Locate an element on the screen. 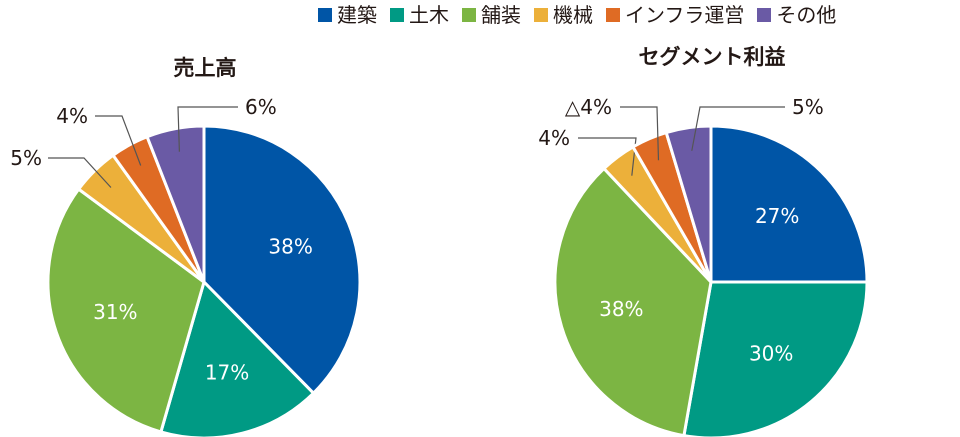 This screenshot has height=437, width=960. legend-item-civil: 土木 is located at coordinates (419, 15).